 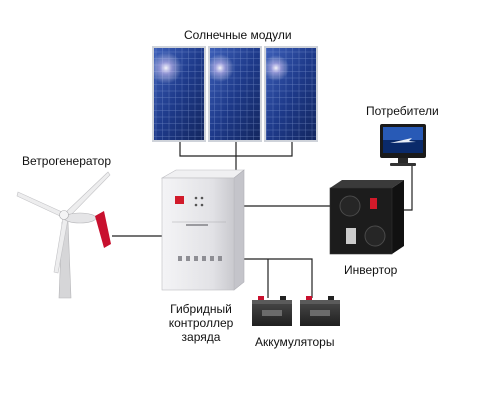 What do you see at coordinates (236, 156) in the screenshot?
I see `solar-bus-wire` at bounding box center [236, 156].